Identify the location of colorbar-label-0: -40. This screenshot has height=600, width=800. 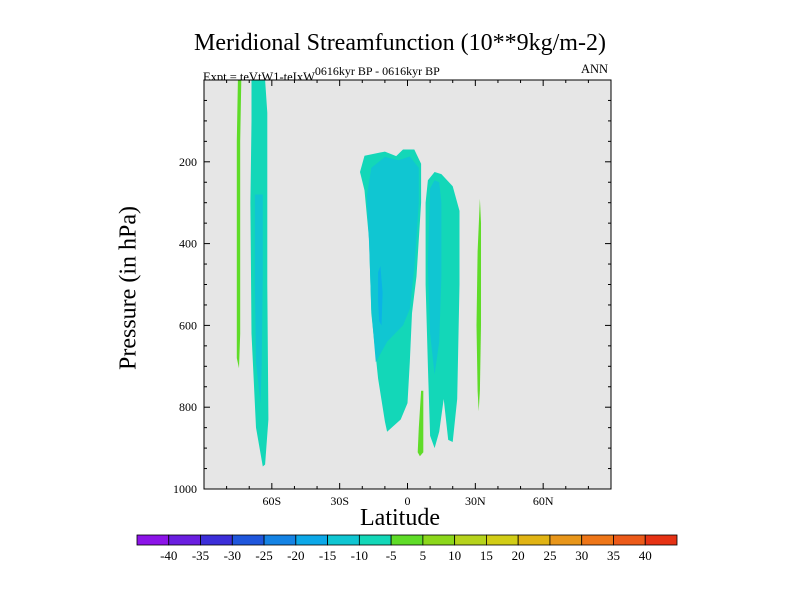
(168, 555).